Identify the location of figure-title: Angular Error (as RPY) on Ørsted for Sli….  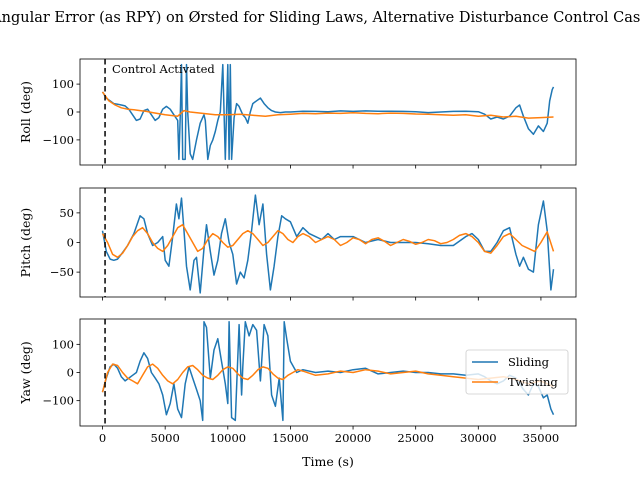
(320, 18).